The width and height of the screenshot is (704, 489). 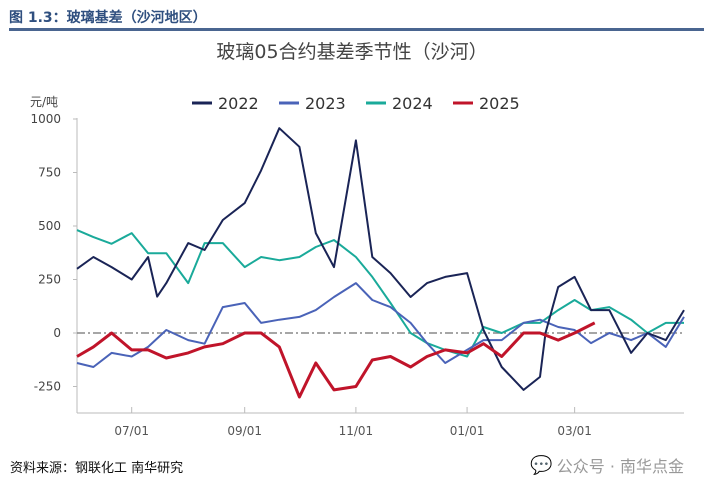 I want to click on legend-label-2024: 2024, so click(x=412, y=103).